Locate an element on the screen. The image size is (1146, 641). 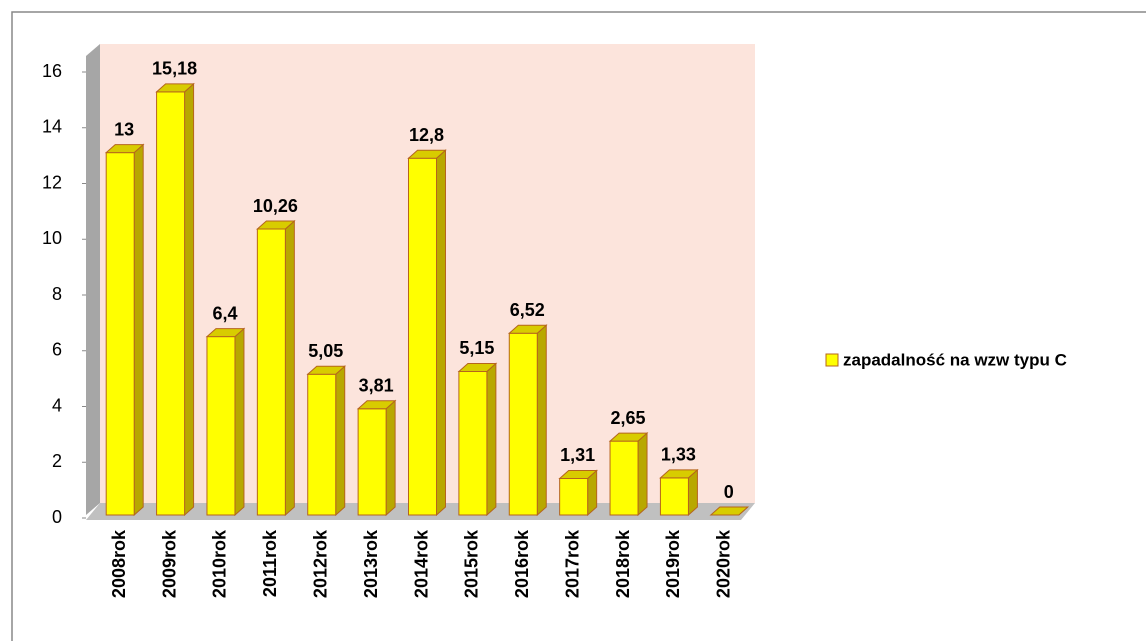
x-tick-label: 2017rok is located at coordinates (572, 563).